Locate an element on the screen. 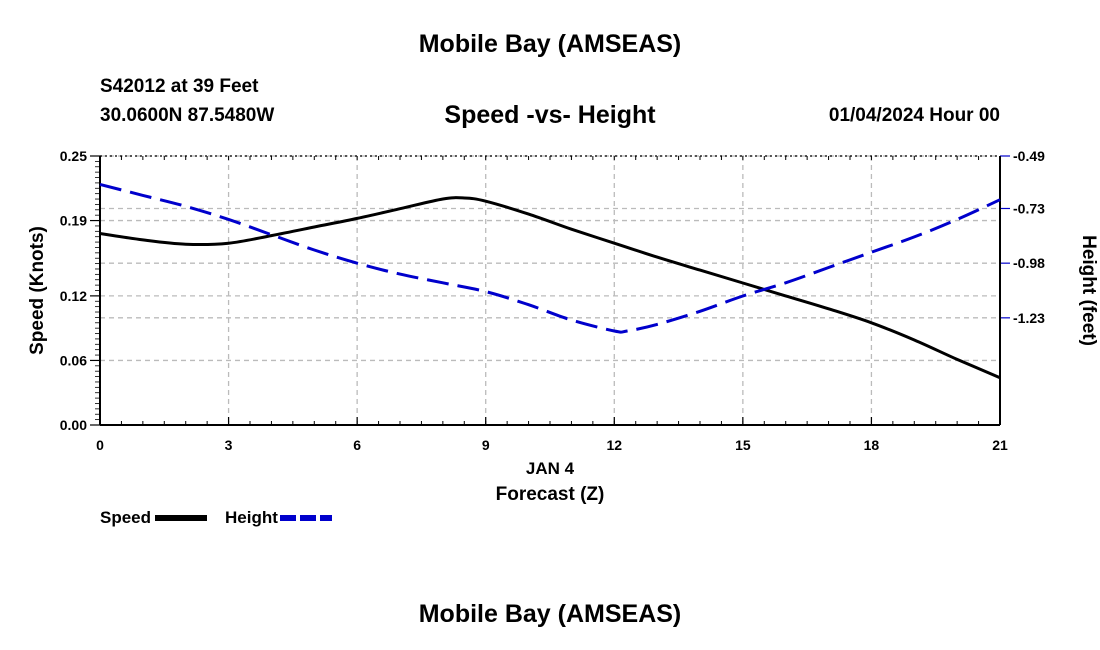  legend-height: Height is located at coordinates (278, 518).